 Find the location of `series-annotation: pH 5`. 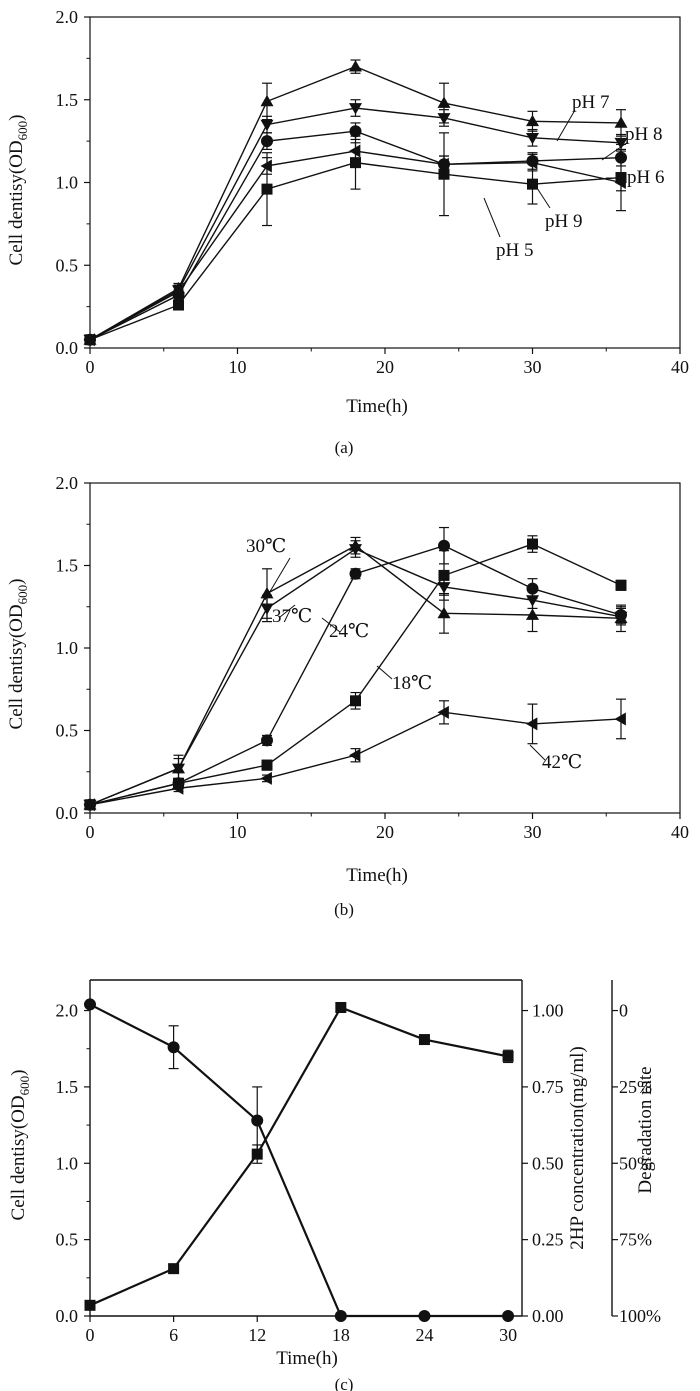

series-annotation: pH 5 is located at coordinates (514, 250).